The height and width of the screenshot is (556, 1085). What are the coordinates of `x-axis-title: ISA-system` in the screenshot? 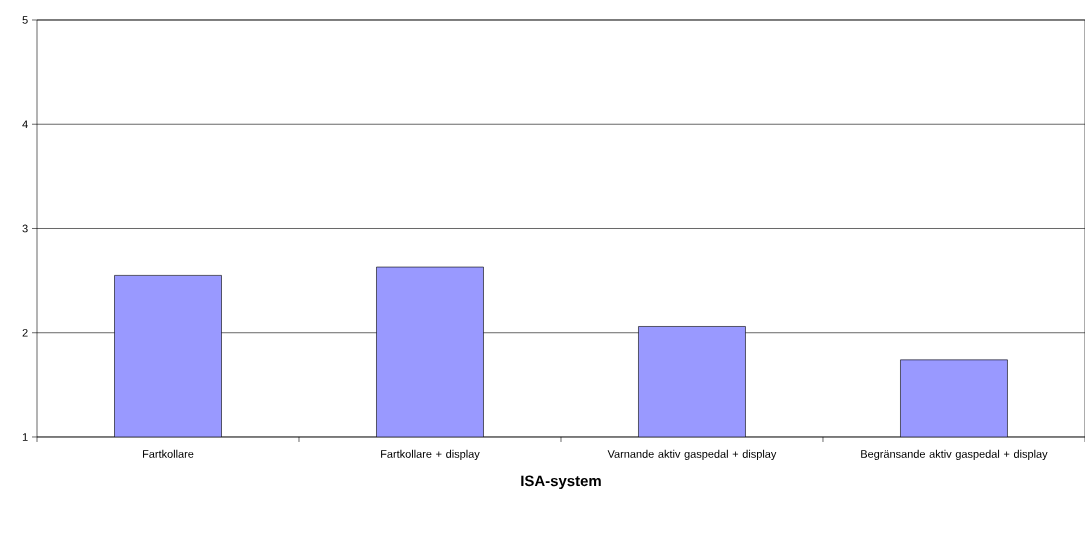 It's located at (561, 482).